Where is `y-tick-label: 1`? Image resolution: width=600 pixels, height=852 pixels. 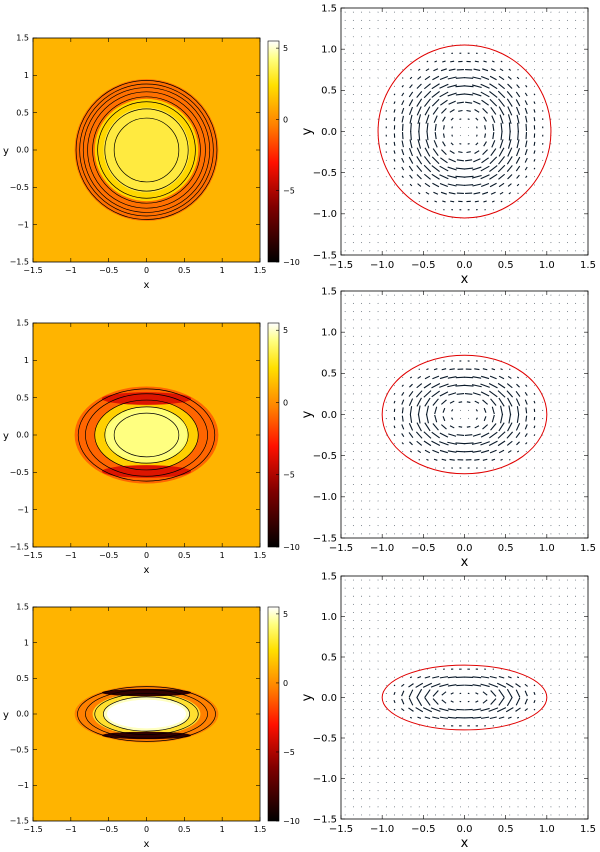
y-tick-label: 1 is located at coordinates (26, 75).